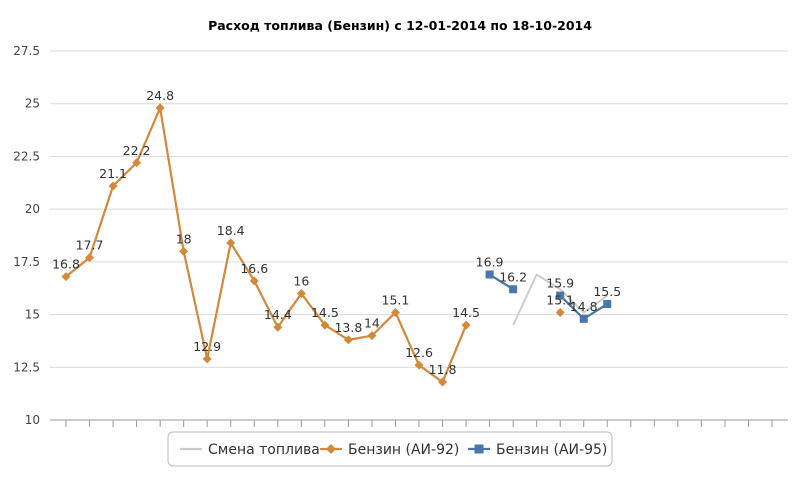 The width and height of the screenshot is (800, 486). What do you see at coordinates (254, 268) in the screenshot?
I see `data-label: 16.6` at bounding box center [254, 268].